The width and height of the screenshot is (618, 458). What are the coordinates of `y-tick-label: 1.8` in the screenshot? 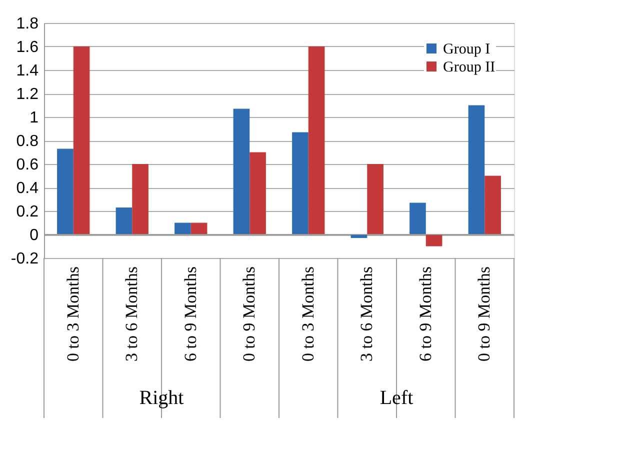 It's located at (27, 24).